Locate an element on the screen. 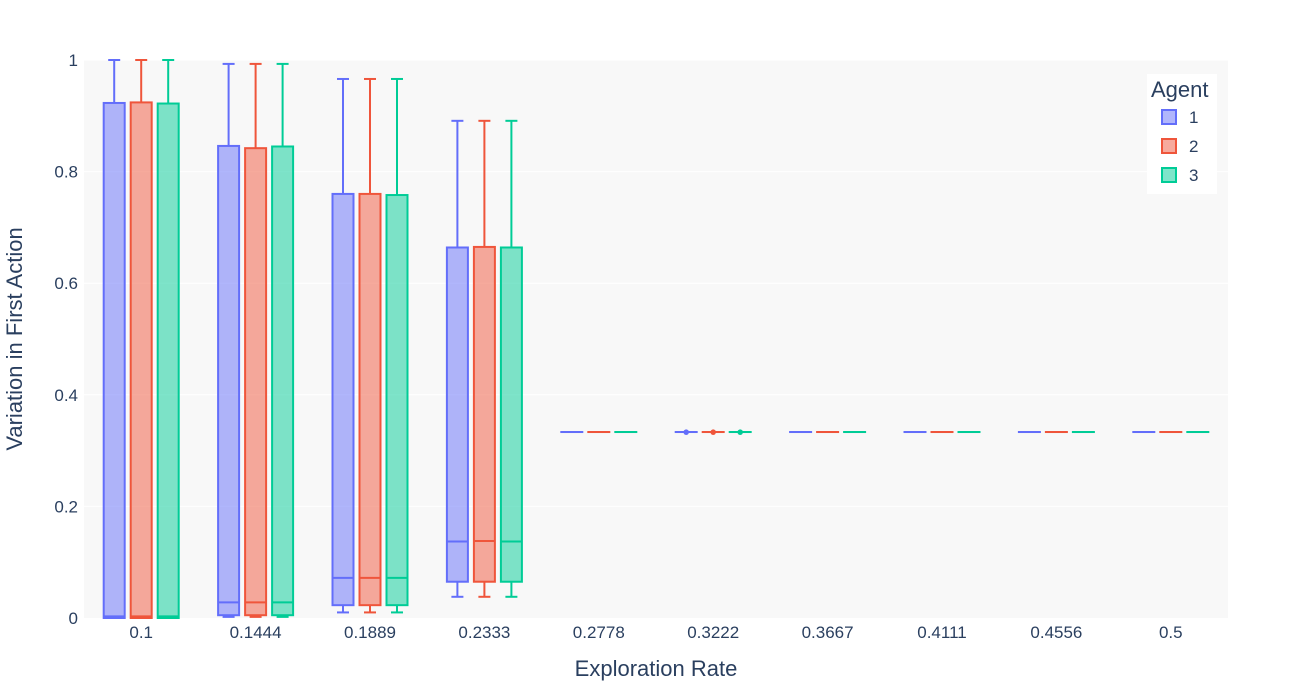 The image size is (1308, 699). legend-item-agent-3: 3 is located at coordinates (1179, 175).